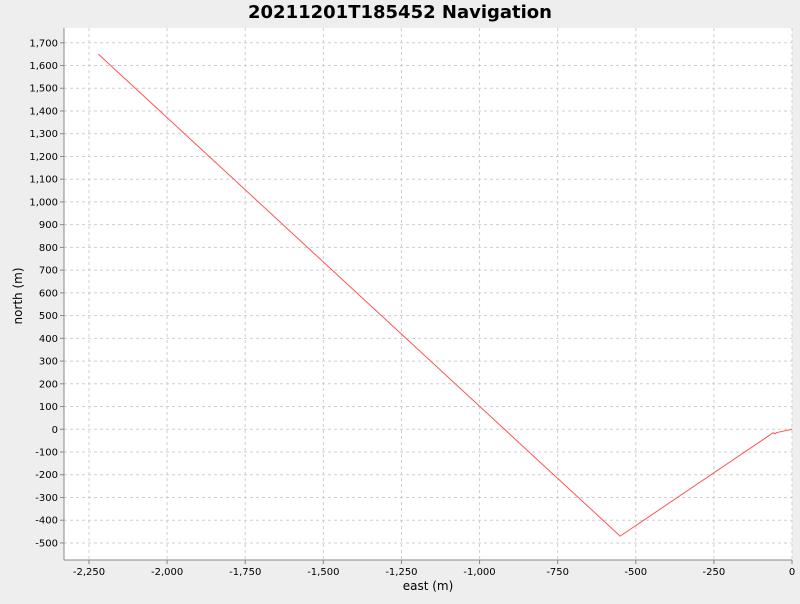 This screenshot has width=800, height=604. What do you see at coordinates (48, 339) in the screenshot?
I see `y-tick-label: 400` at bounding box center [48, 339].